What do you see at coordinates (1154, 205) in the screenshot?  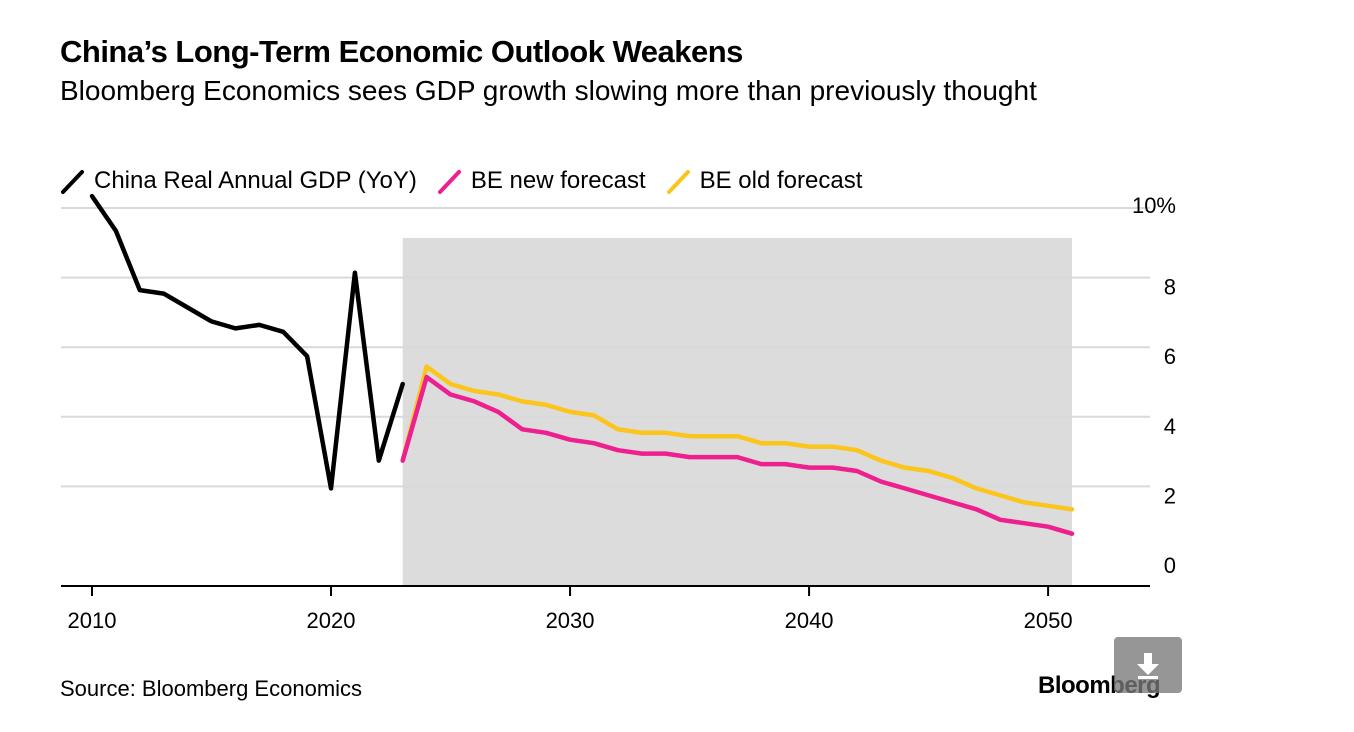 I see `y-tick-label-10: 10%` at bounding box center [1154, 205].